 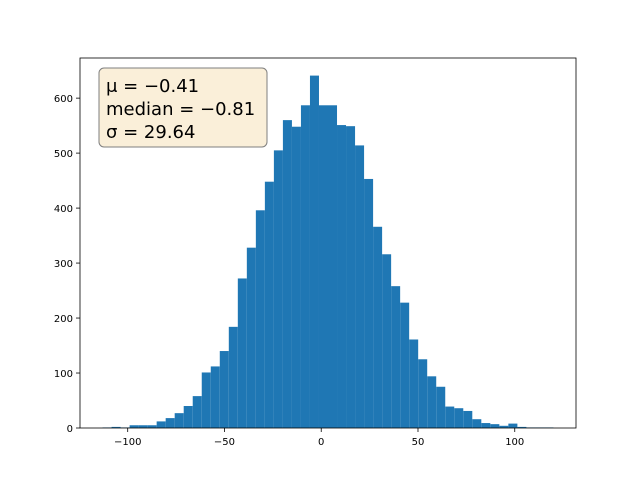 What do you see at coordinates (224, 442) in the screenshot?
I see `x-tick-label: −50` at bounding box center [224, 442].